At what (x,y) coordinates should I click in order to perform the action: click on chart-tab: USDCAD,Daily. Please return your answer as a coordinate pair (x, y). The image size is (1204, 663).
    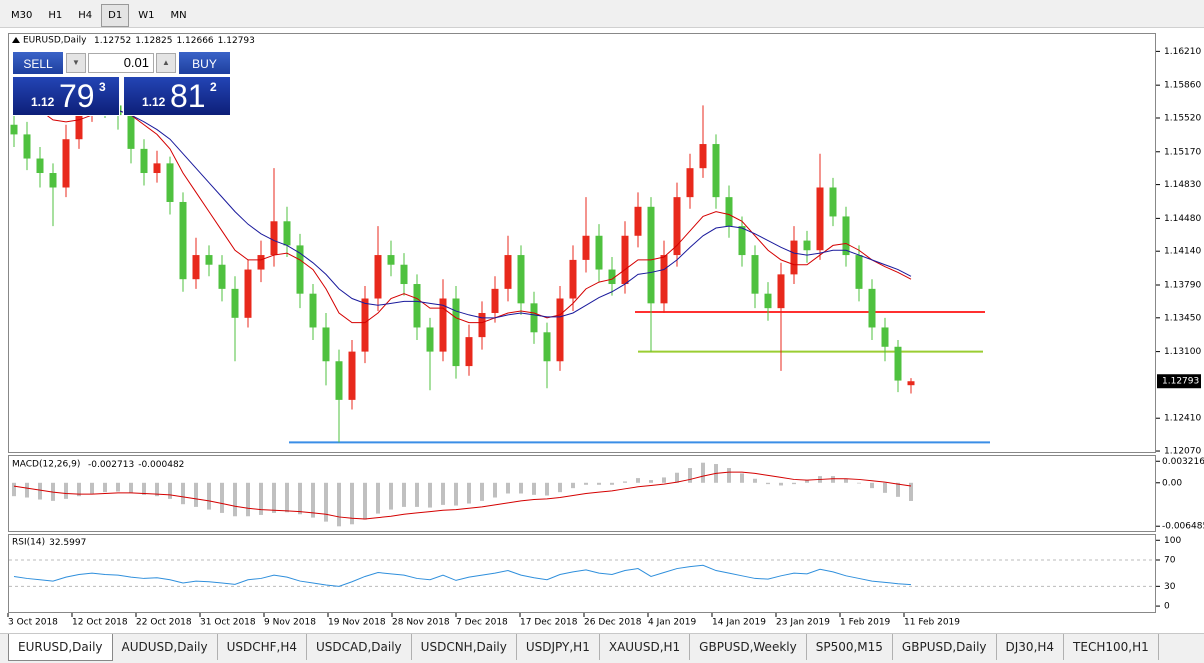
    Looking at the image, I should click on (359, 647).